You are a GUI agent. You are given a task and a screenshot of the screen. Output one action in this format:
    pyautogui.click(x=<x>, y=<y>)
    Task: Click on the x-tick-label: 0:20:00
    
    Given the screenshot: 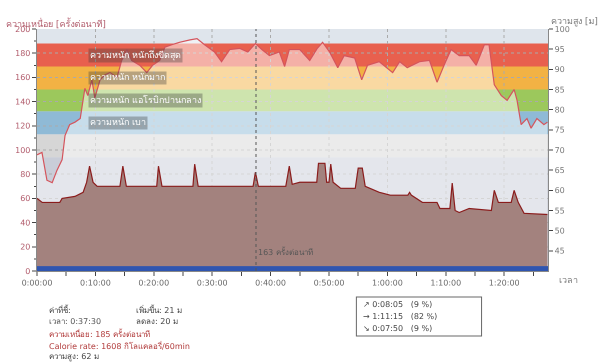 What is the action you would take?
    pyautogui.click(x=154, y=283)
    